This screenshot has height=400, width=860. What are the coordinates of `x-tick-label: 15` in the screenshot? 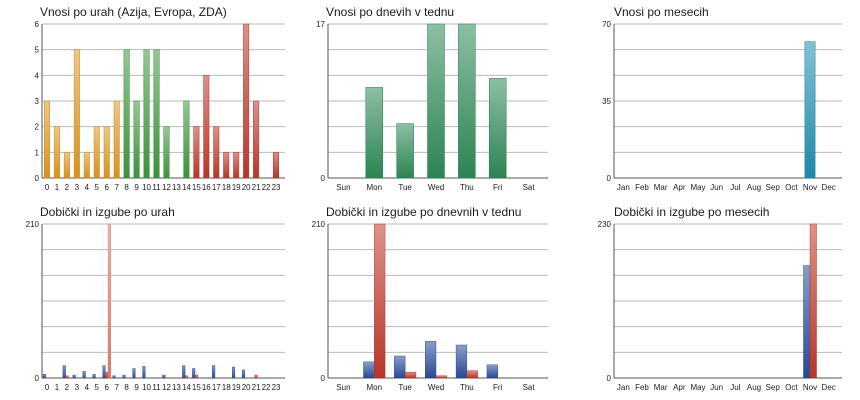 It's located at (196, 187).